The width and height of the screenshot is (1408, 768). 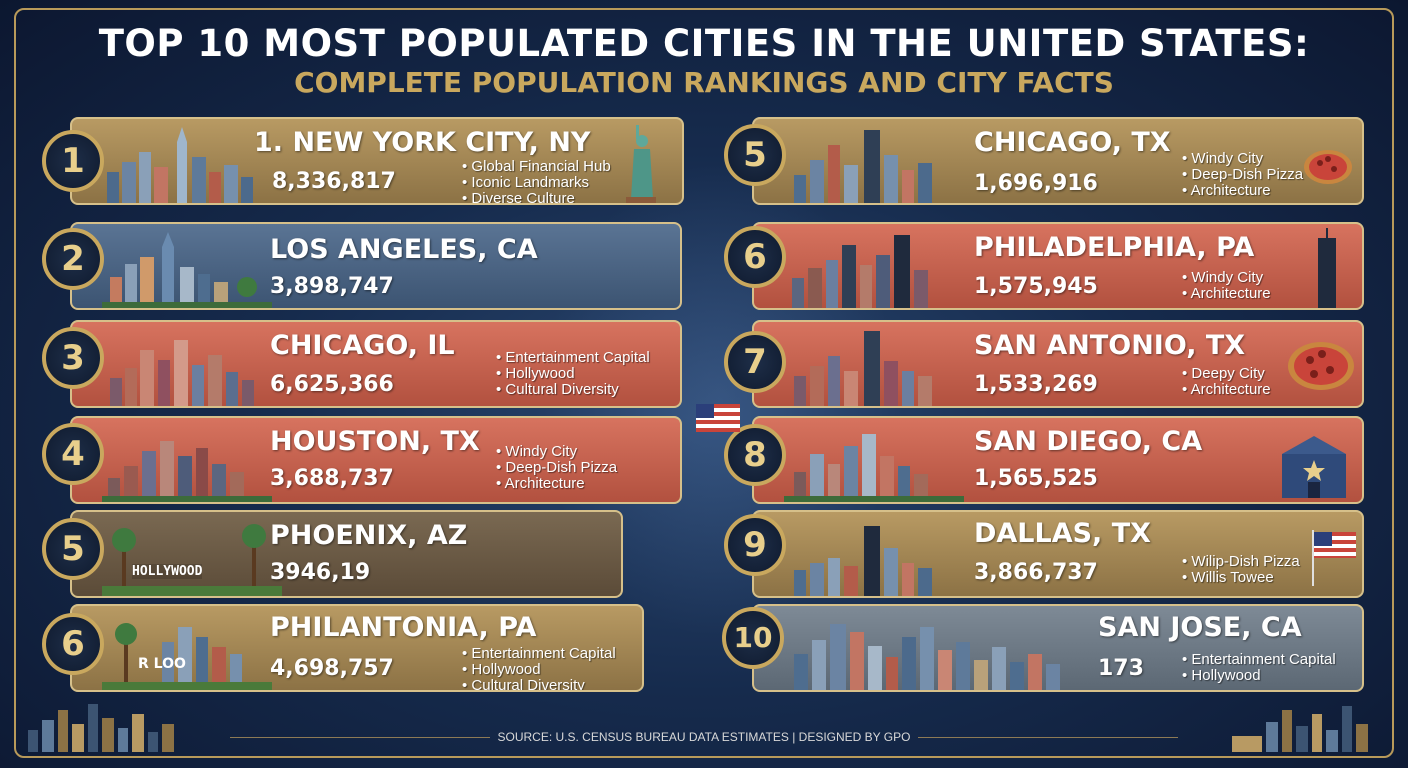 I want to click on footer-divider-left, so click(x=360, y=737).